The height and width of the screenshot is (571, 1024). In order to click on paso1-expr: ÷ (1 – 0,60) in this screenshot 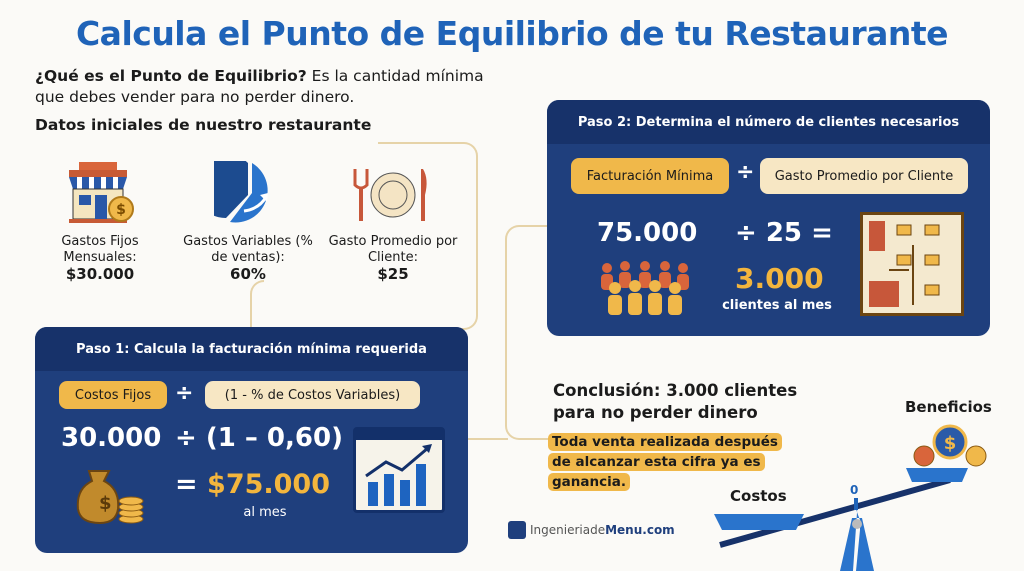, I will do `click(259, 438)`.